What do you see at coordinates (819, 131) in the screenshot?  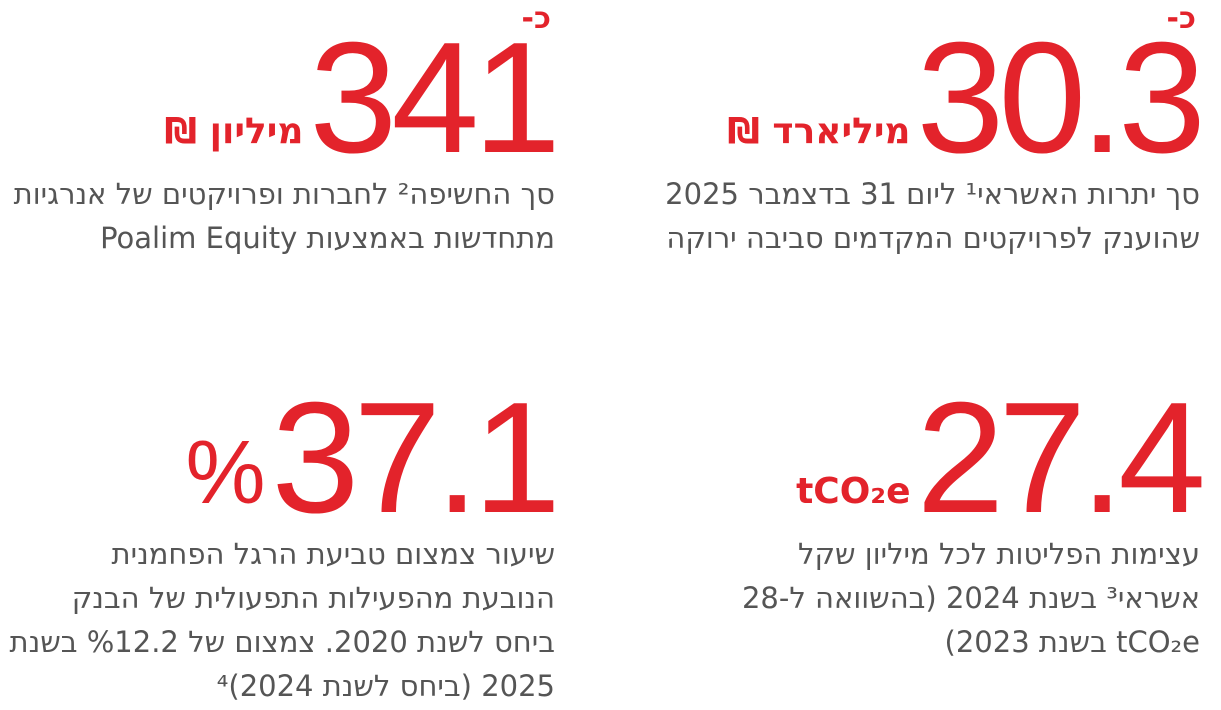 I see `stat-unit: מיליארד ₪` at bounding box center [819, 131].